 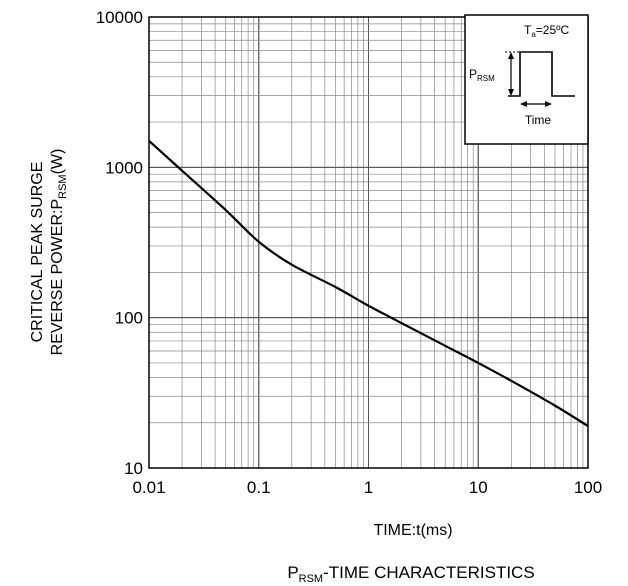 I want to click on x-axis-label: TIME:t(ms), so click(x=412, y=530).